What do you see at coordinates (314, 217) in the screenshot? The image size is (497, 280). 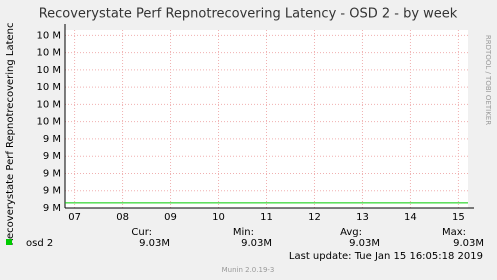 I see `x-tick-label: 12` at bounding box center [314, 217].